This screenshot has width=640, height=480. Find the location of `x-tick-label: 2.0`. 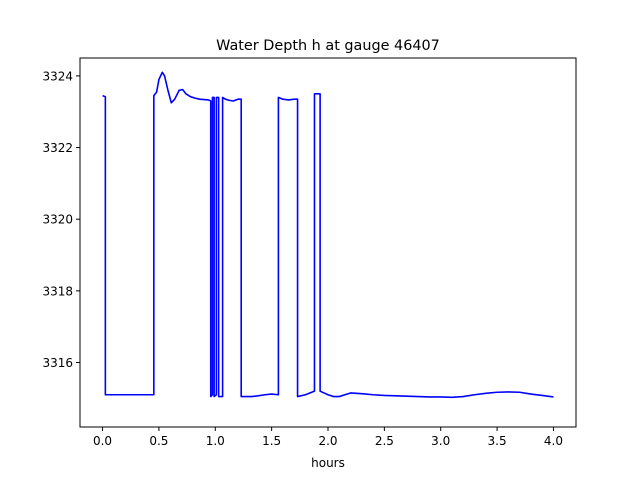

x-tick-label: 2.0 is located at coordinates (327, 441).